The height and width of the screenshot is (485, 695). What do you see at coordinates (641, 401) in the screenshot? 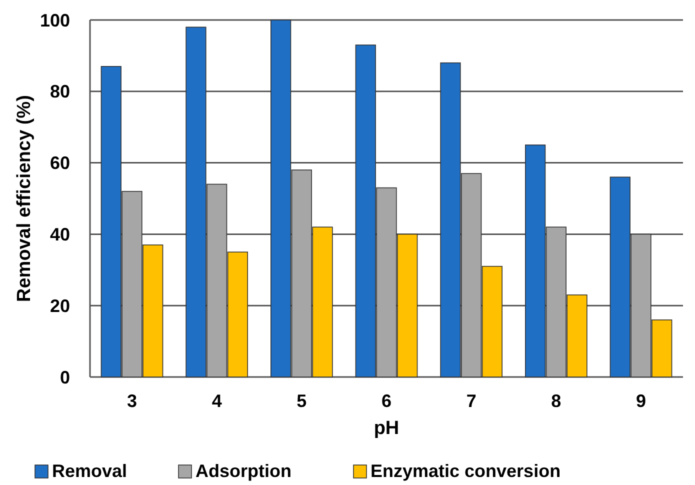
I see `x-tick-label: 9` at bounding box center [641, 401].